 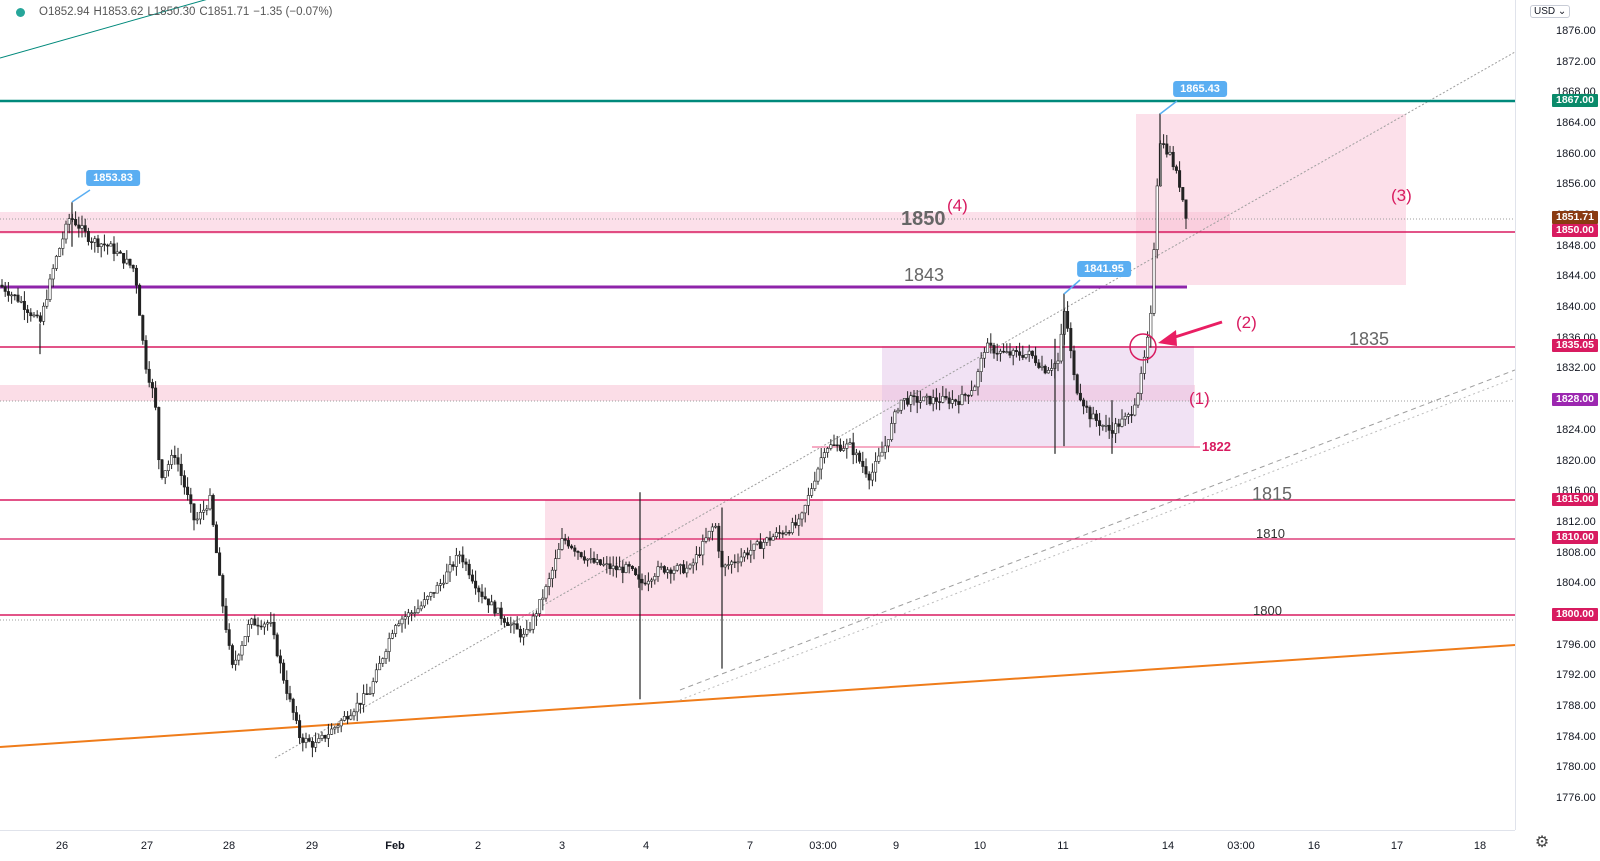 What do you see at coordinates (1575, 101) in the screenshot?
I see `price-tag: 1867.00` at bounding box center [1575, 101].